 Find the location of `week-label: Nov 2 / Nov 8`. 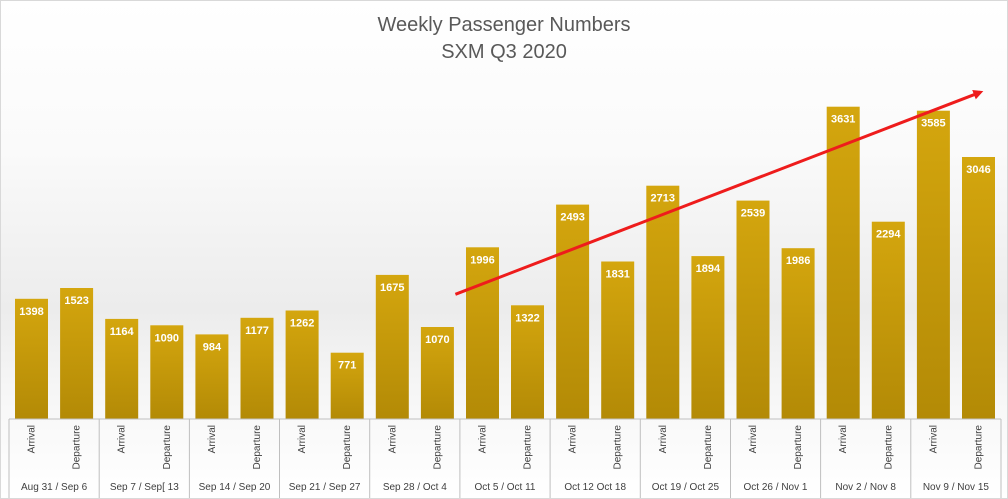

week-label: Nov 2 / Nov 8 is located at coordinates (865, 487).